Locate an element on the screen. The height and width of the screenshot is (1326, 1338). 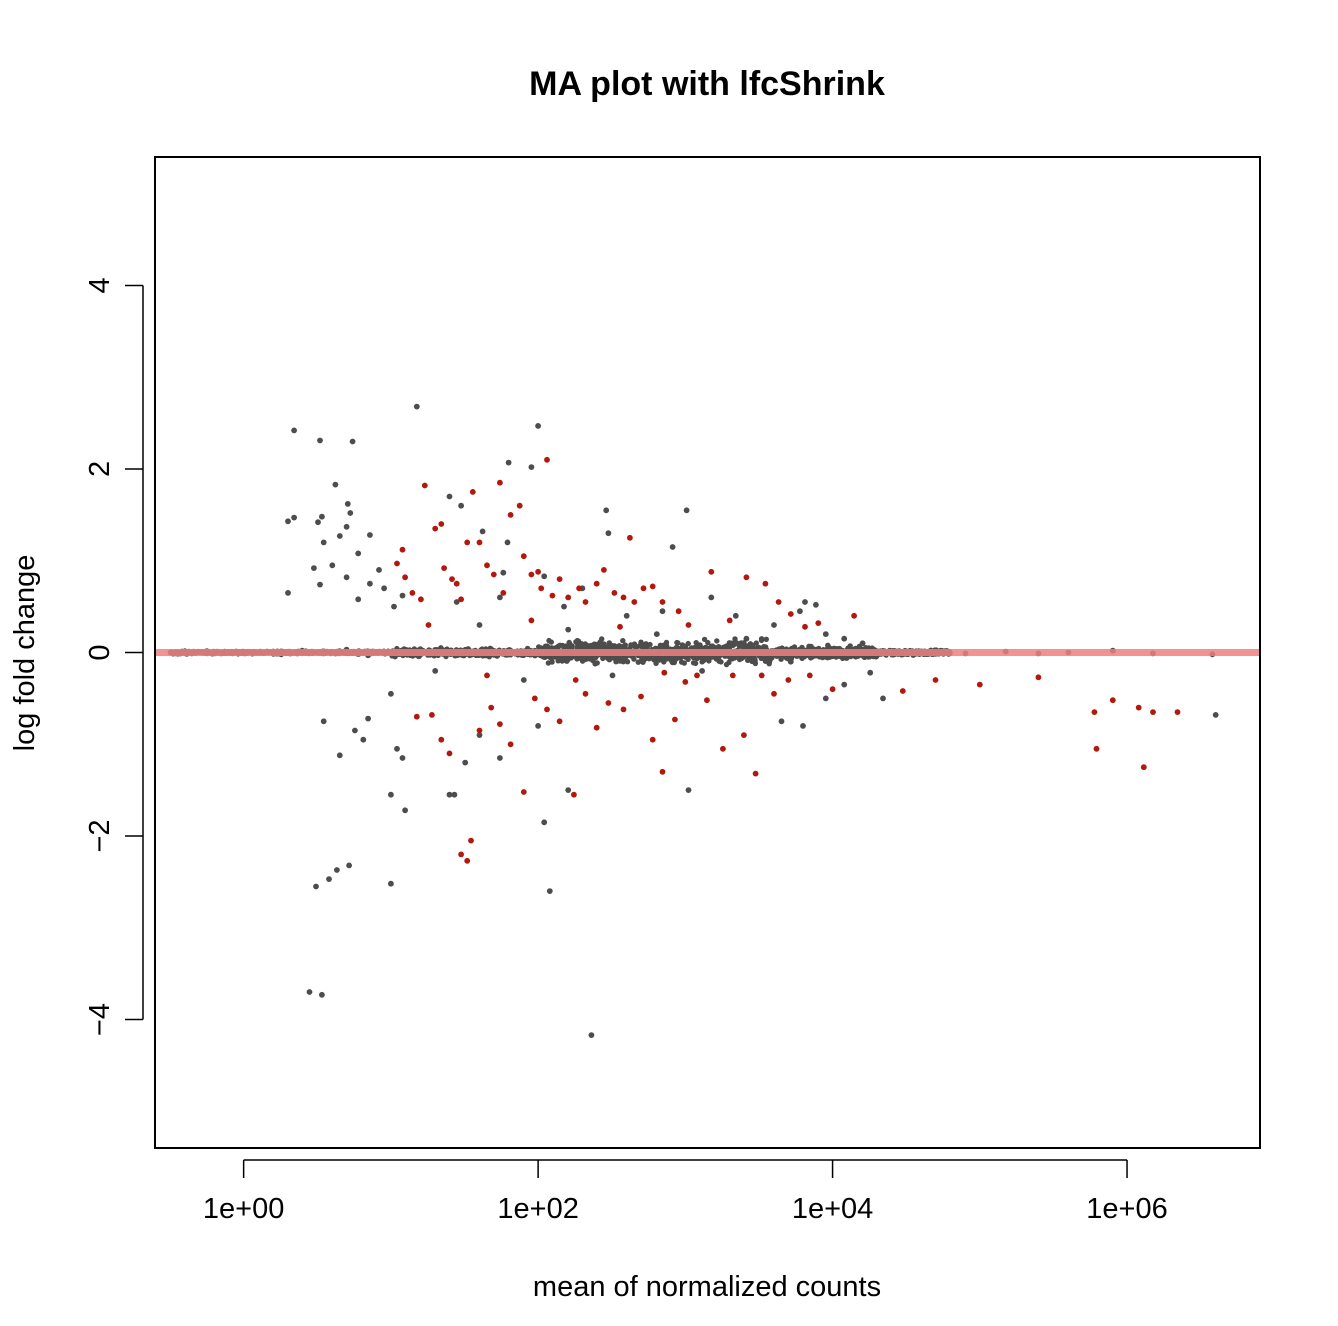
x-tick-label: 1e+06 is located at coordinates (1126, 1209).